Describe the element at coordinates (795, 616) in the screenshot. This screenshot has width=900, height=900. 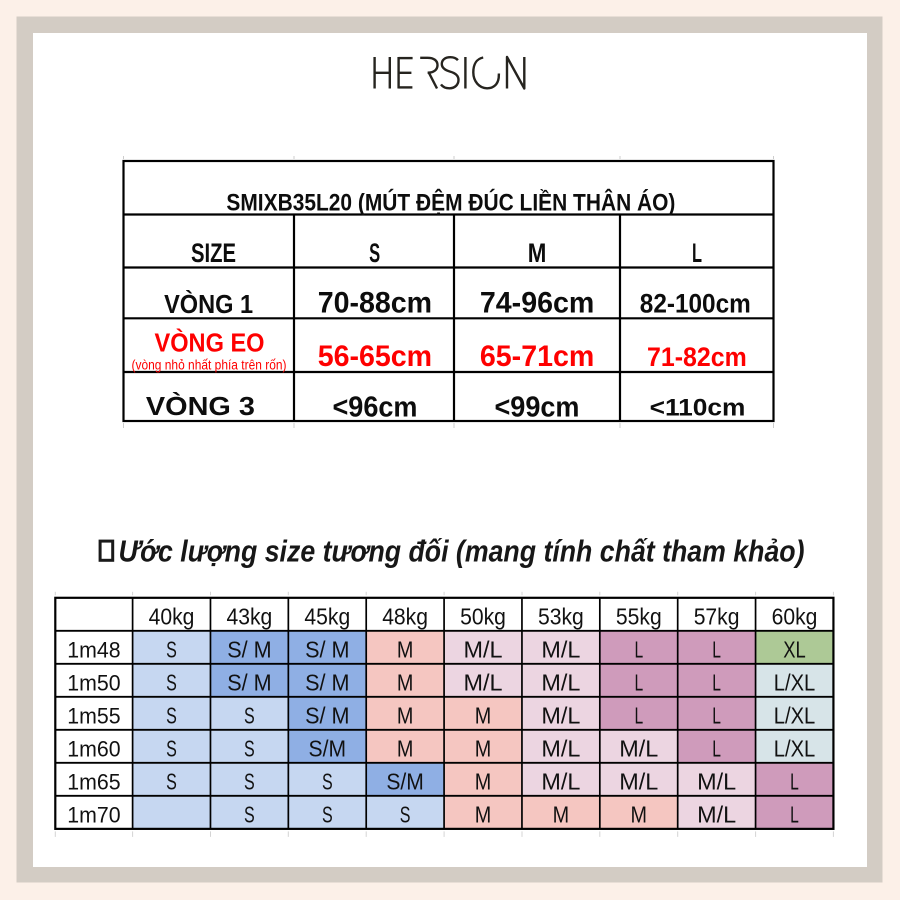
I see `svg-text: 60kg` at that location.